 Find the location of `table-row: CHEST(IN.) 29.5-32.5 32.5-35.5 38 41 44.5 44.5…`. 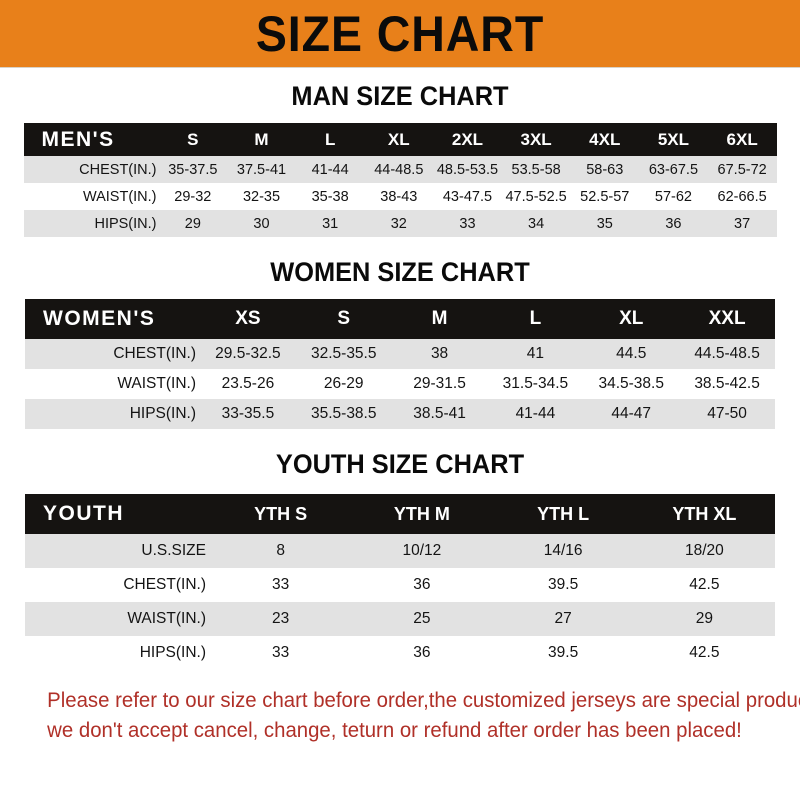

table-row: CHEST(IN.) 29.5-32.5 32.5-35.5 38 41 44.5 44.5… is located at coordinates (400, 354).